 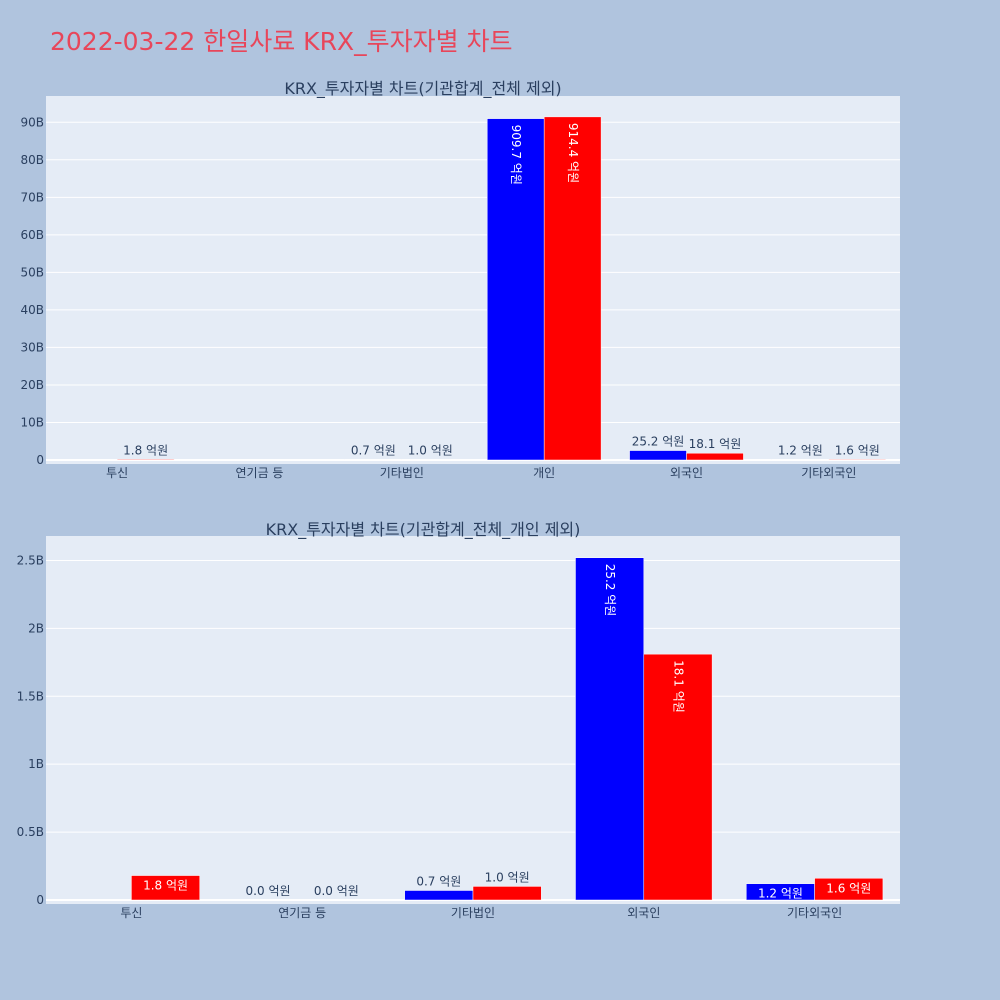 What do you see at coordinates (544, 473) in the screenshot?
I see `x-tick-label: 개인` at bounding box center [544, 473].